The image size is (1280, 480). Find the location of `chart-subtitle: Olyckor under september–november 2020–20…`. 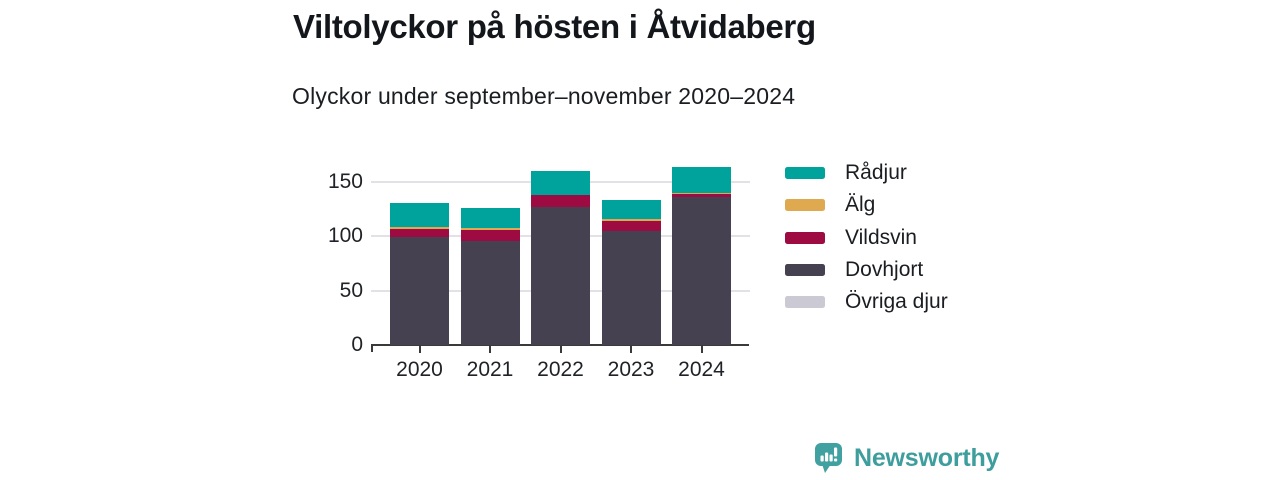

chart-subtitle: Olyckor under september–november 2020–20… is located at coordinates (544, 96).